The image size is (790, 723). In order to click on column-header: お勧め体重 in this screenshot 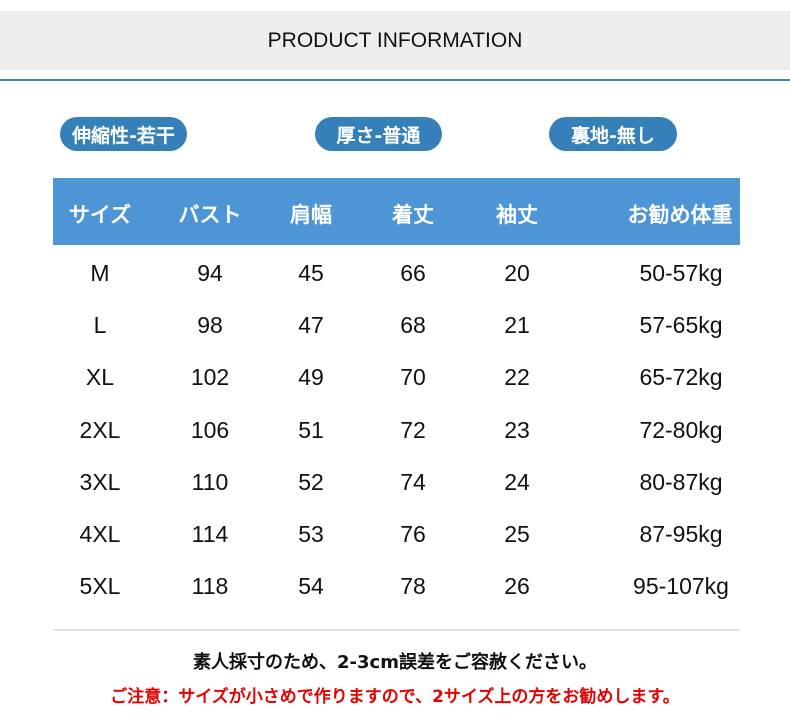, I will do `click(680, 215)`.